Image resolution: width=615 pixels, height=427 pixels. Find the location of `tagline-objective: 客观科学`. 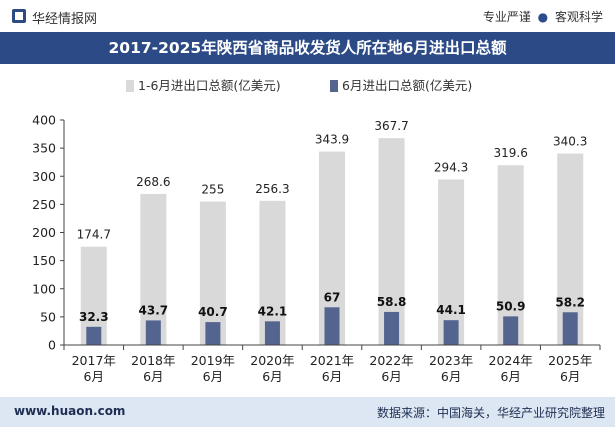

tagline-objective: 客观科学 is located at coordinates (578, 17).